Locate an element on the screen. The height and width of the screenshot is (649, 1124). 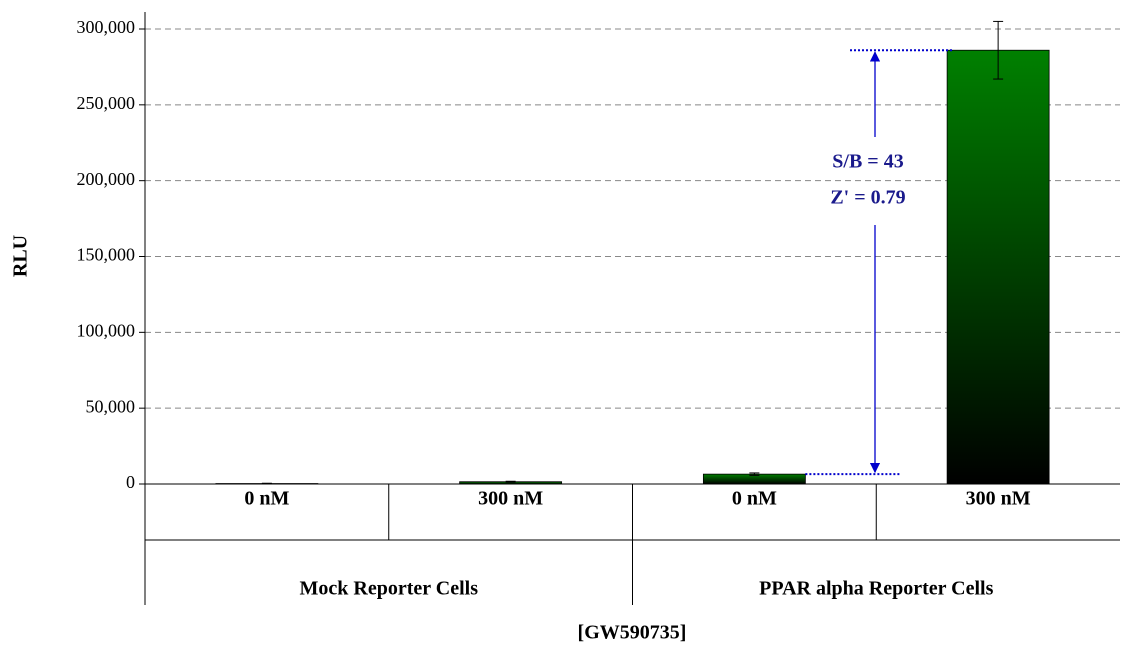
y-tick-label: 250,000 is located at coordinates (106, 103).